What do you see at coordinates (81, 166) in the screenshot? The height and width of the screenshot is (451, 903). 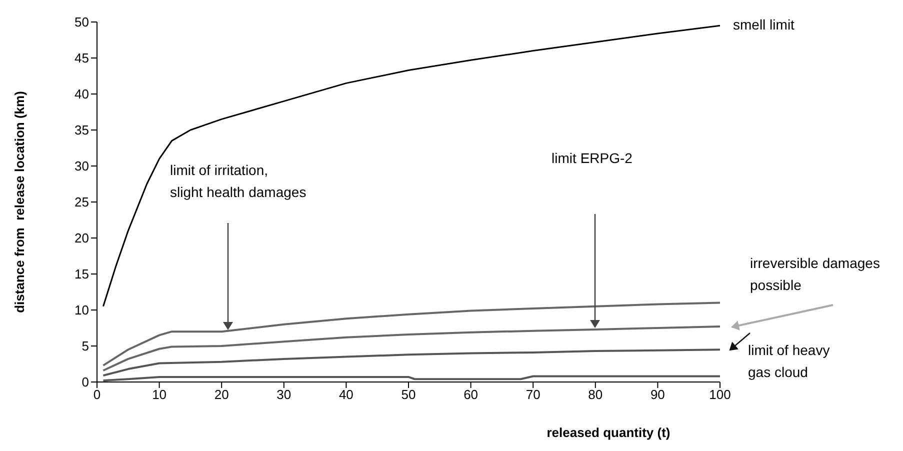 I see `y-tick-label: 30` at bounding box center [81, 166].